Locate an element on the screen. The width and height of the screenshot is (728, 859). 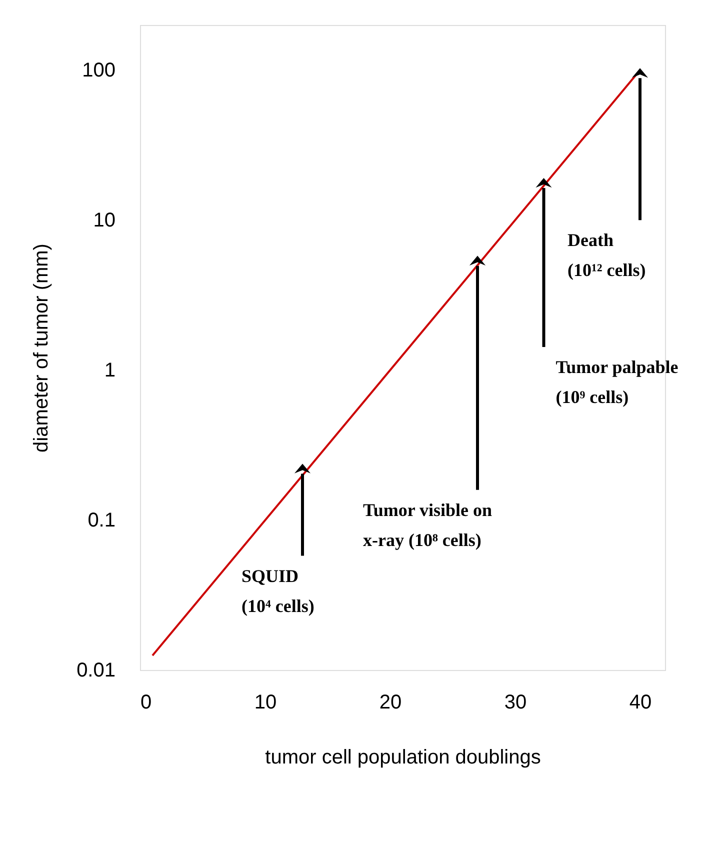
annotation: Tumor visible on x-ray (10⁸ cells) is located at coordinates (427, 525).